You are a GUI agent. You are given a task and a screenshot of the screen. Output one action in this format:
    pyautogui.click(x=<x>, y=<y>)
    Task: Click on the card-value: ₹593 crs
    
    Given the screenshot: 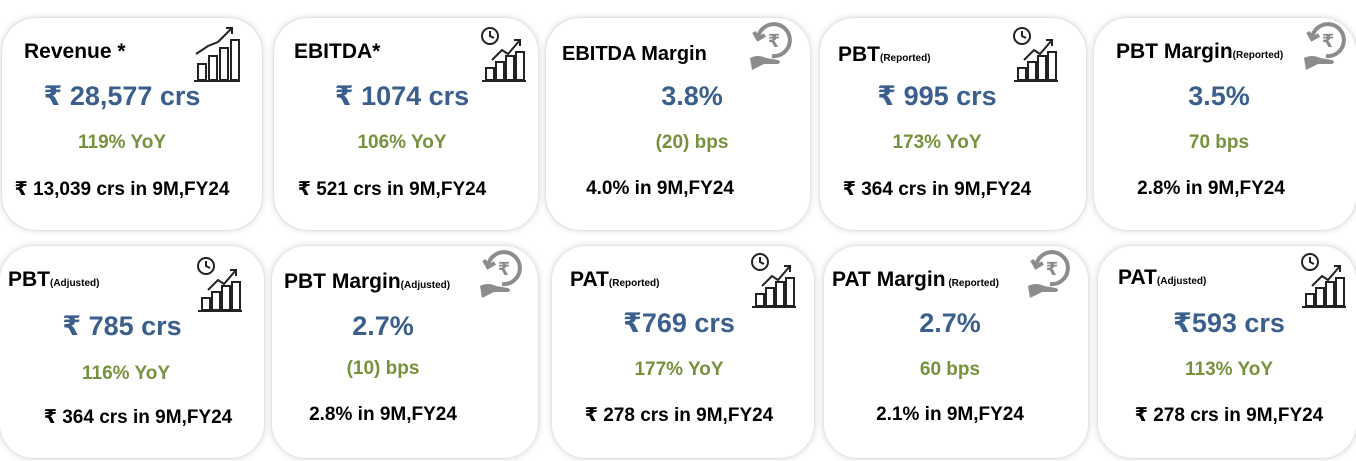 What is the action you would take?
    pyautogui.click(x=1229, y=323)
    